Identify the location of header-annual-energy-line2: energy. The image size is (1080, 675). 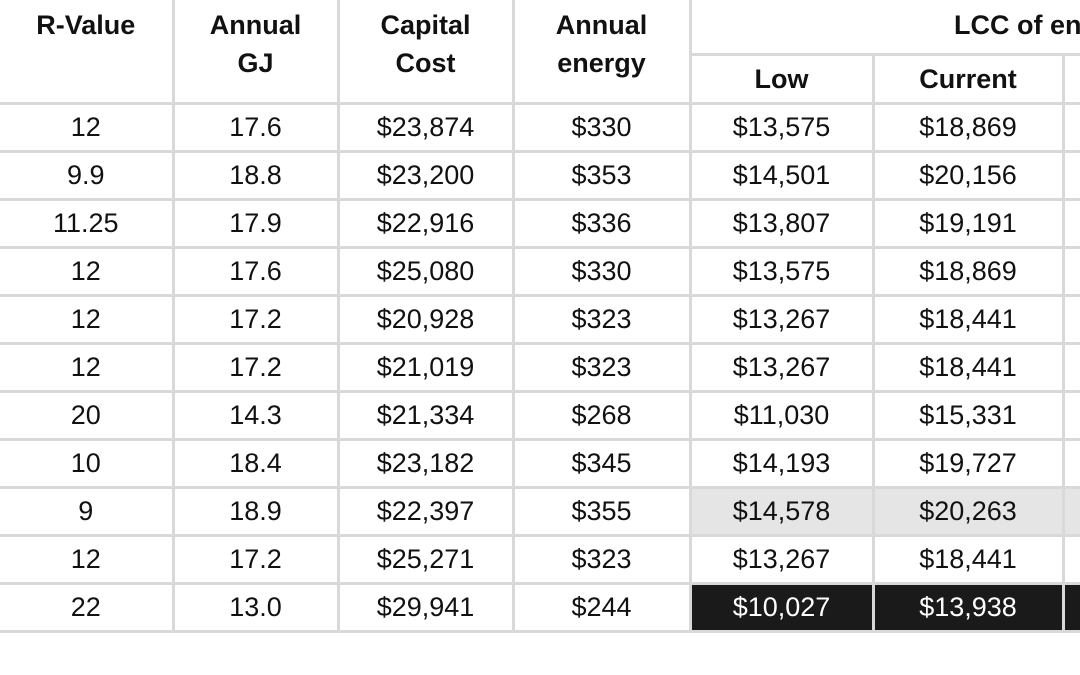
(601, 63).